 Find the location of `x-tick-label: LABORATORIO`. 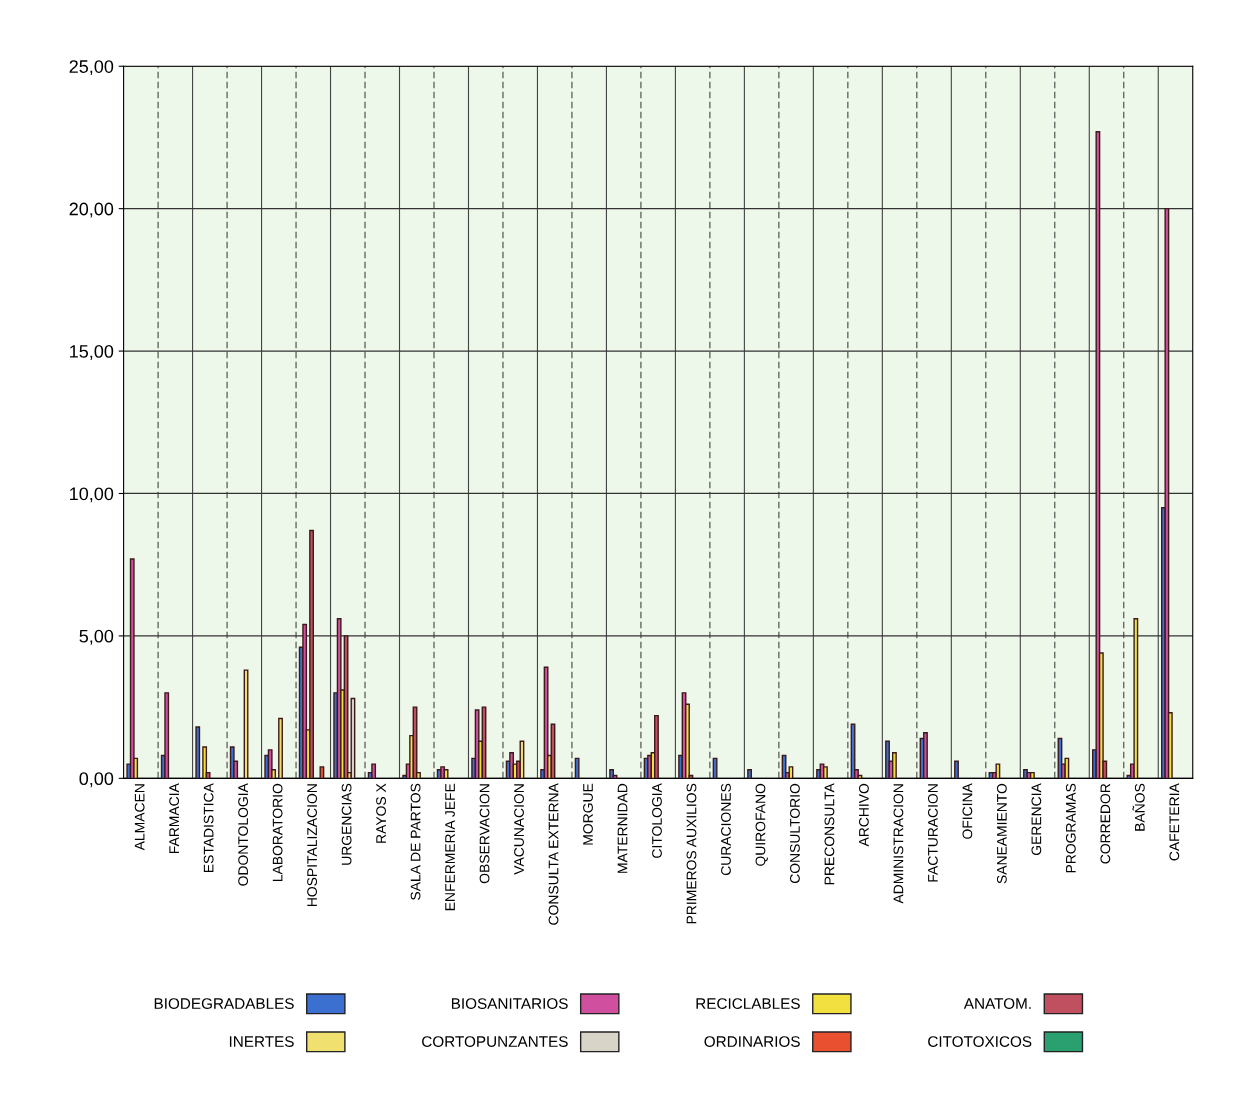

x-tick-label: LABORATORIO is located at coordinates (277, 832).